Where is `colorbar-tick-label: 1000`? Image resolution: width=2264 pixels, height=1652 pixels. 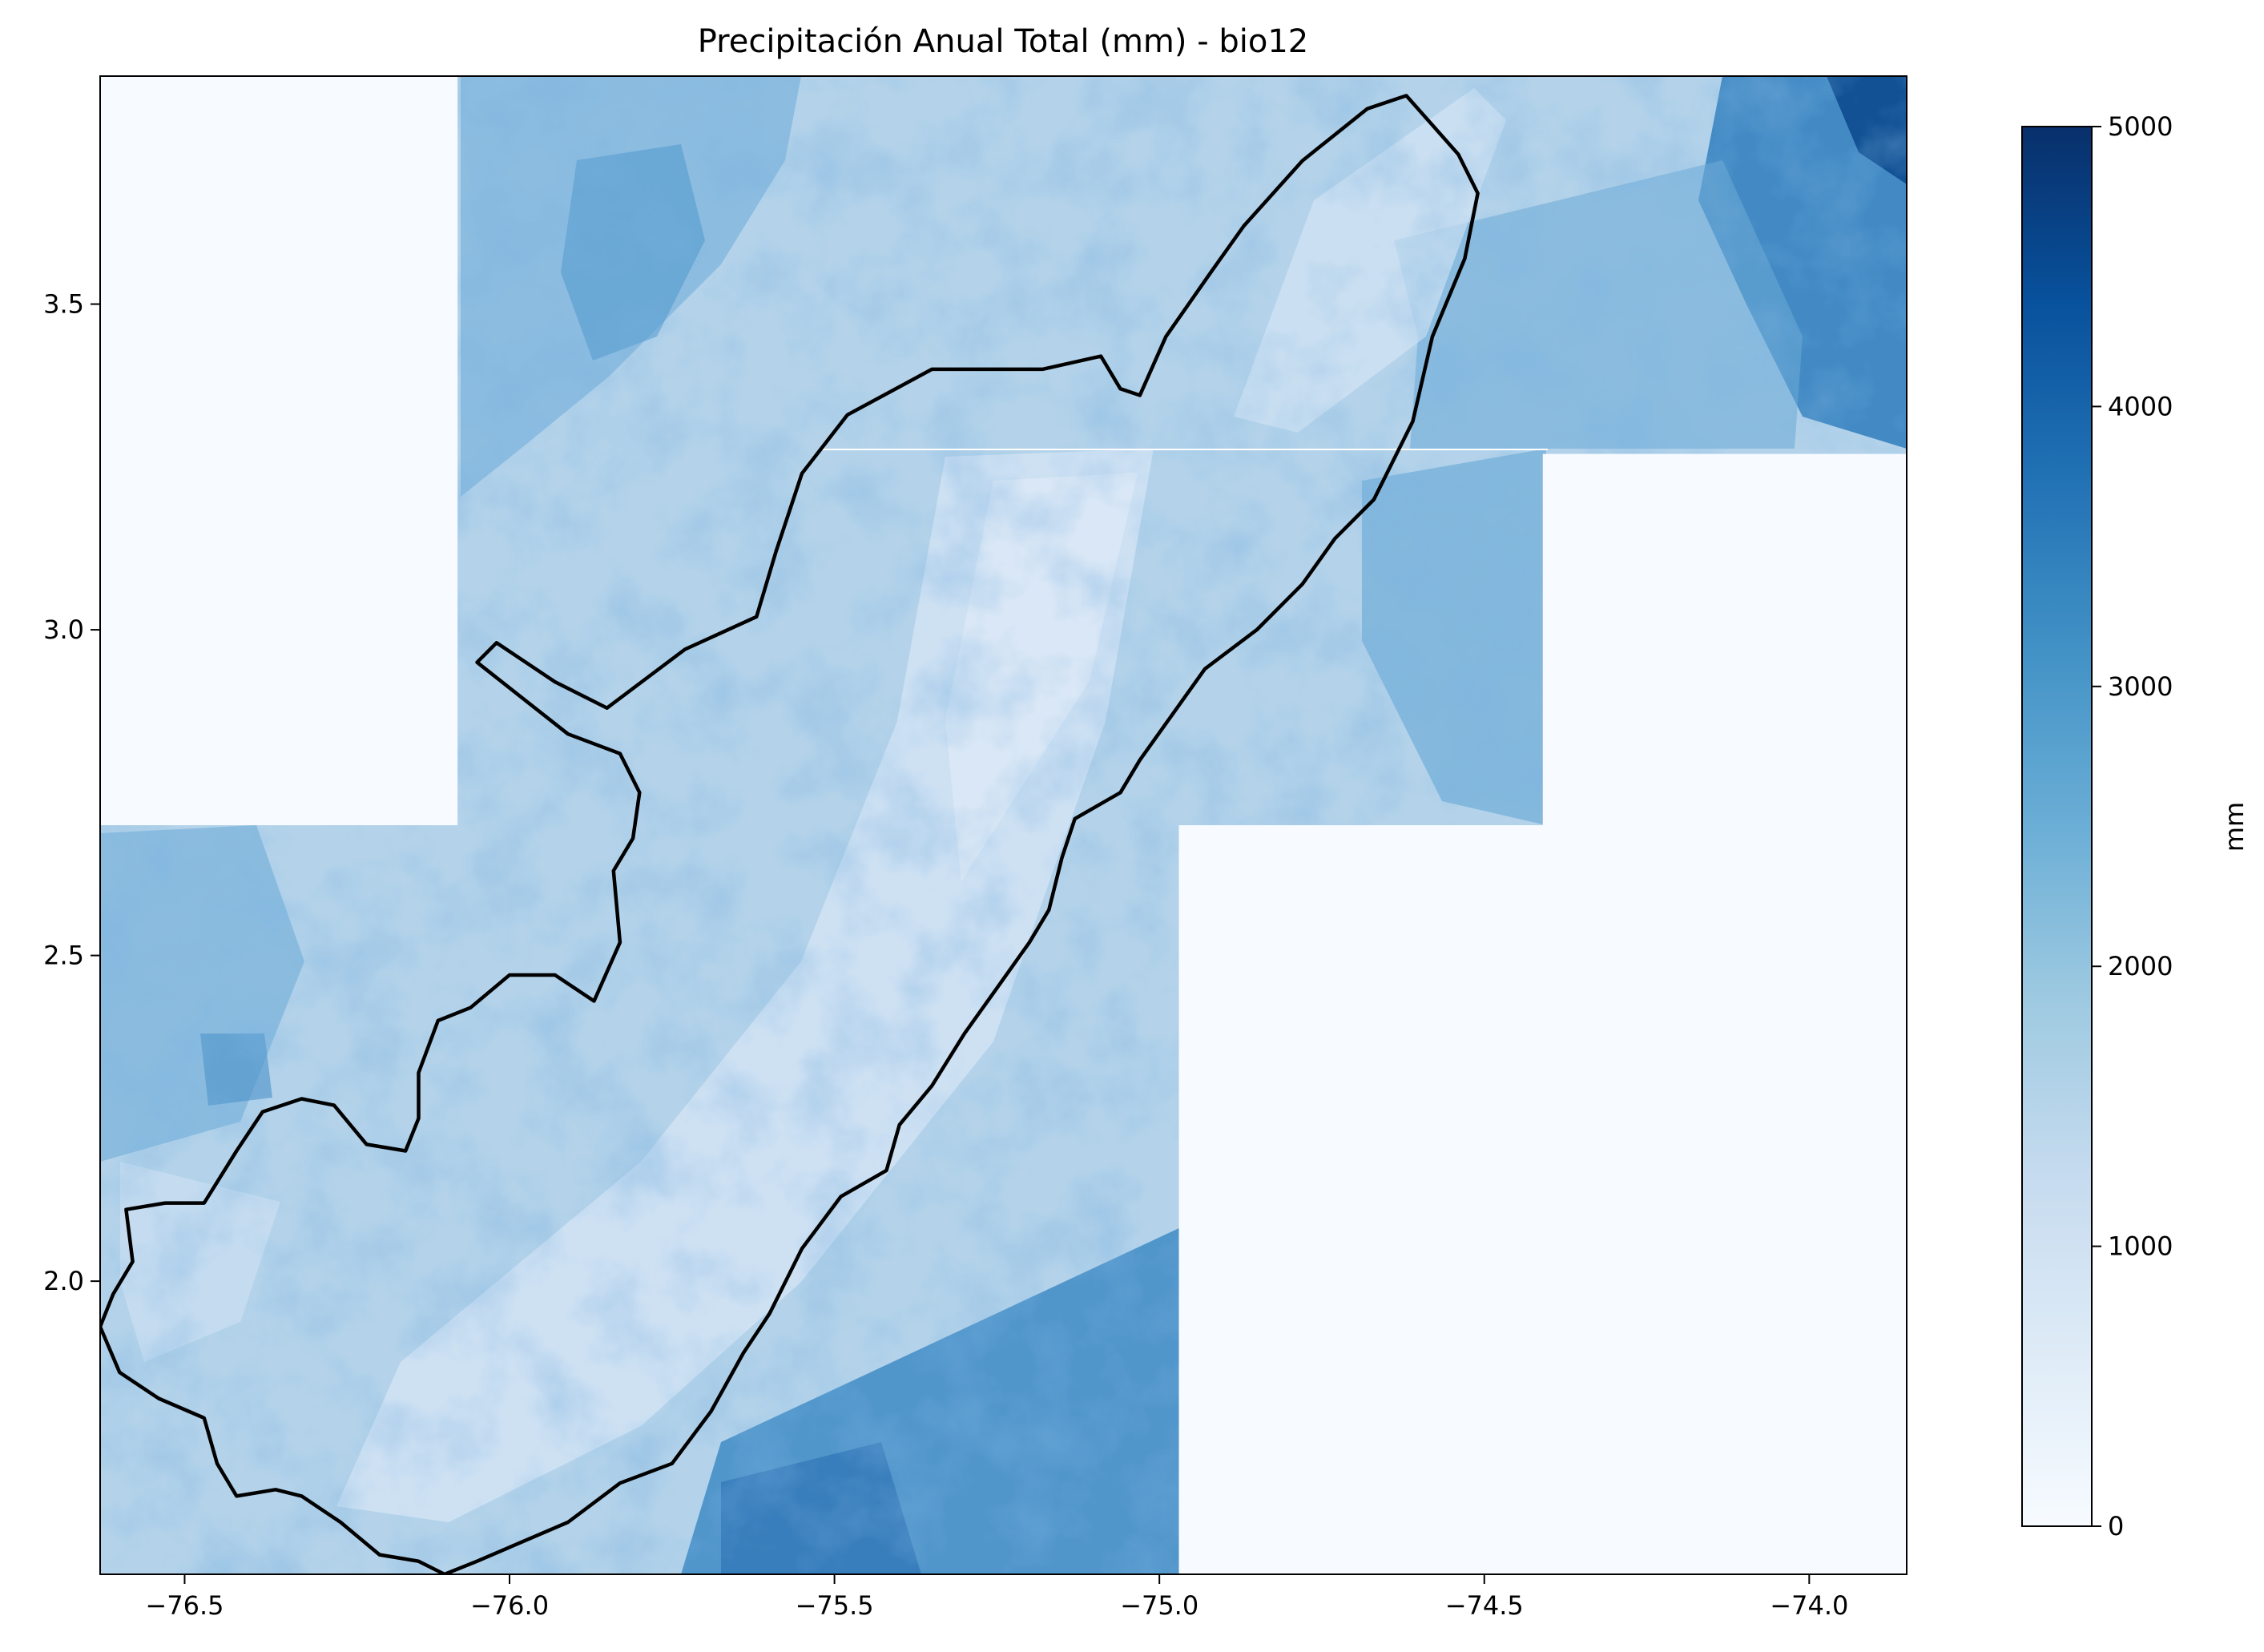
colorbar-tick-label: 1000 is located at coordinates (2140, 1246).